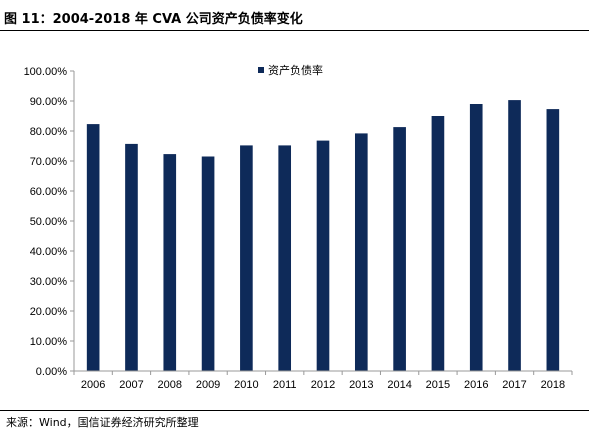 This screenshot has height=433, width=589. I want to click on x-tick-label: 2015, so click(438, 385).